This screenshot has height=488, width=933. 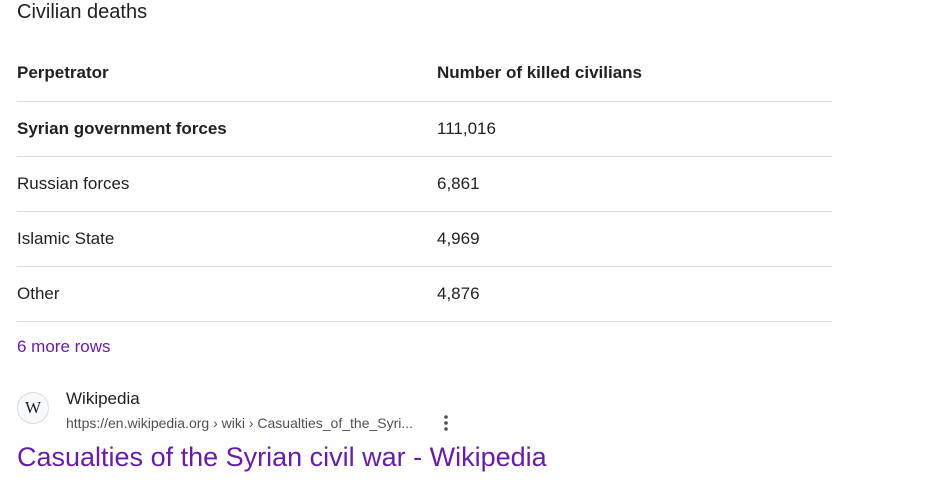 What do you see at coordinates (82, 12) in the screenshot?
I see `table-caption: Civilian deaths` at bounding box center [82, 12].